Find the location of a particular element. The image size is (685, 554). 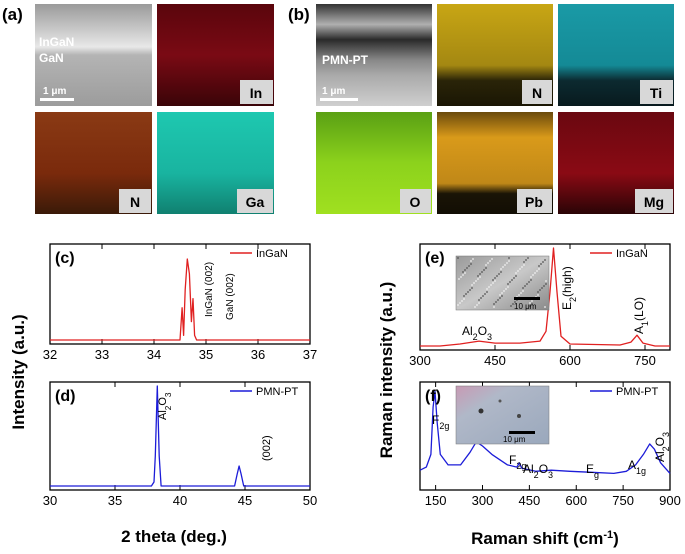

x-tick-label: 37 is located at coordinates (310, 354).